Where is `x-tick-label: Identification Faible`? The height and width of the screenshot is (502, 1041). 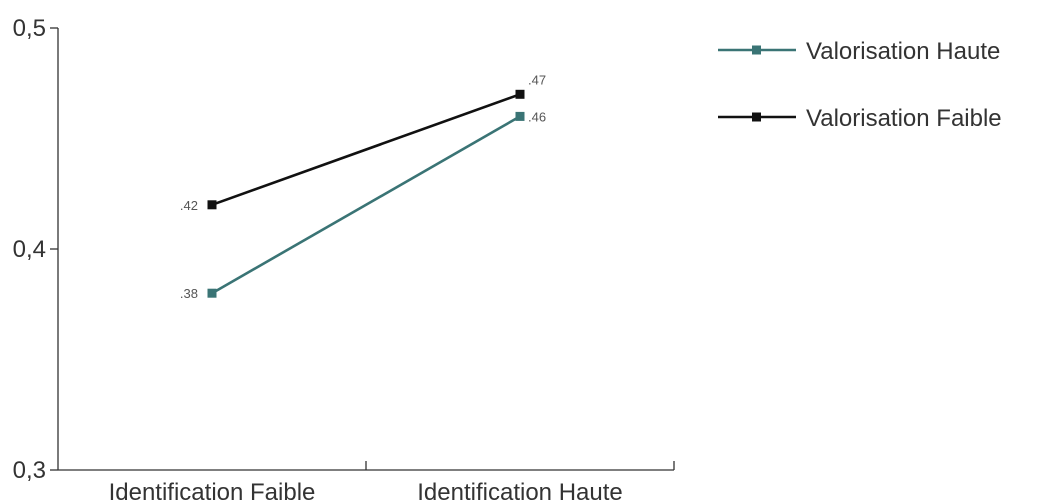 x-tick-label: Identification Faible is located at coordinates (212, 490).